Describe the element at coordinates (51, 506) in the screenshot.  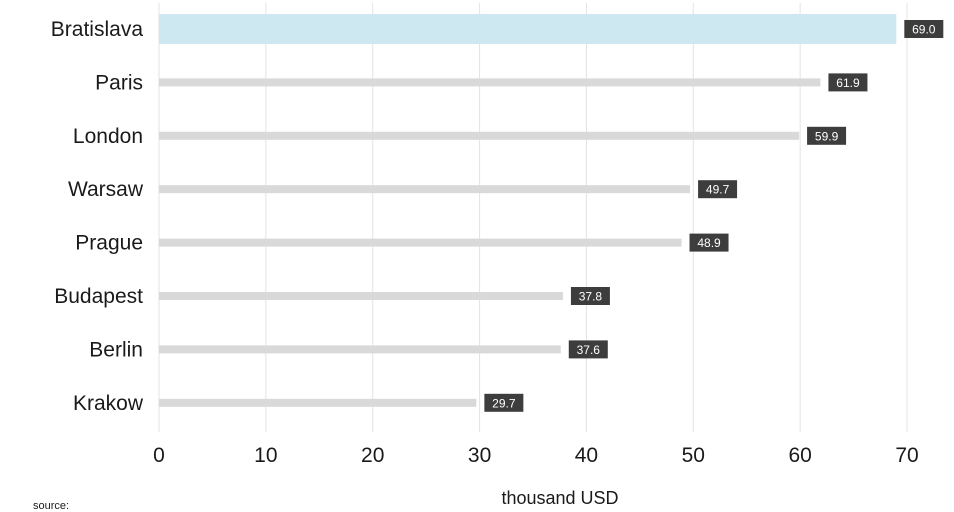
I see `source-note: source:` at that location.